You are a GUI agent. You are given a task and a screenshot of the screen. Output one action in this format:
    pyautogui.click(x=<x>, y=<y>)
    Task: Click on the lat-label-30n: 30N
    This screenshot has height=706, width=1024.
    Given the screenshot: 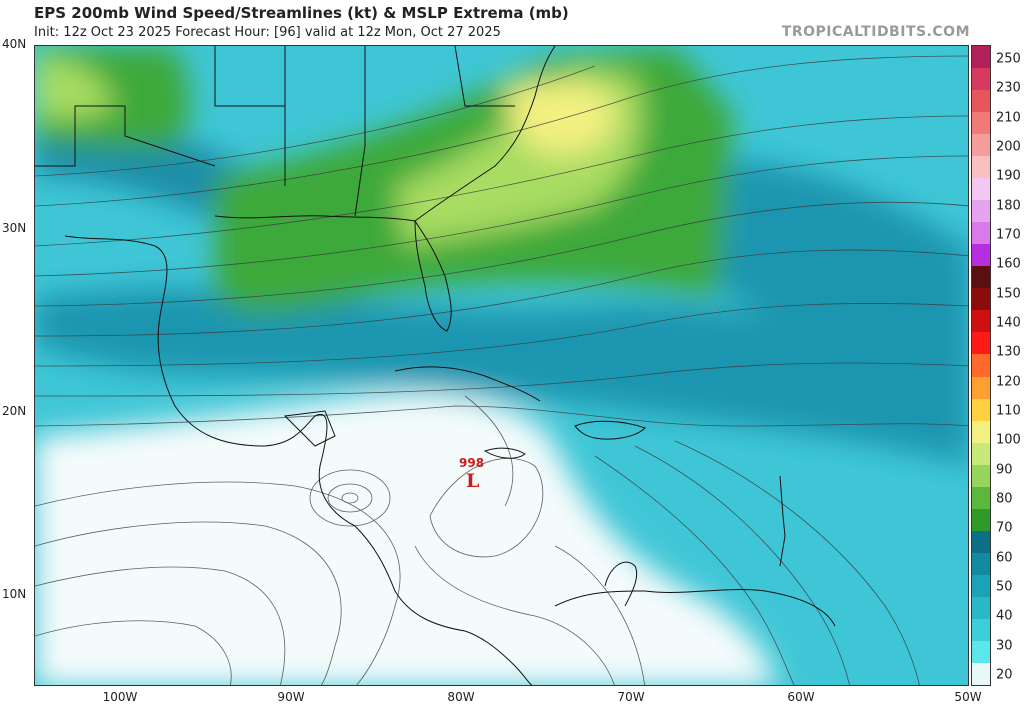 What is the action you would take?
    pyautogui.click(x=14, y=228)
    